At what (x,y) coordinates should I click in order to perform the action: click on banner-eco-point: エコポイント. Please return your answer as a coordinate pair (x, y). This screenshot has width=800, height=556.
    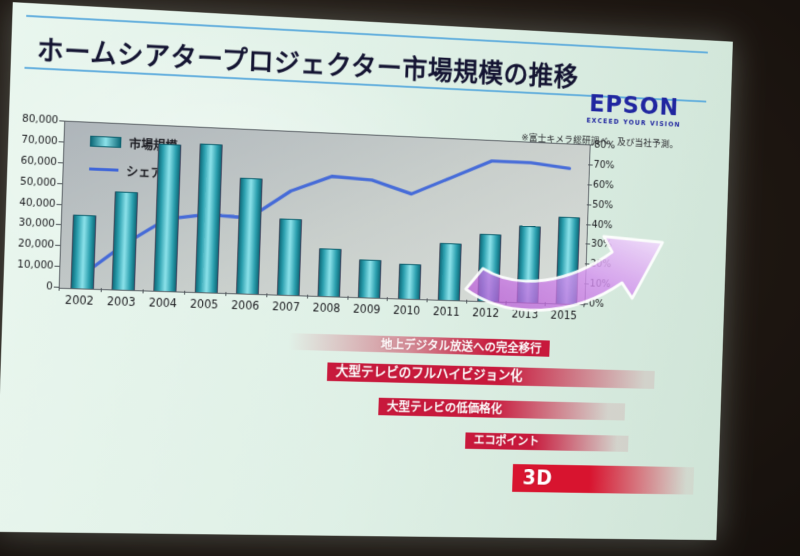
    Looking at the image, I should click on (547, 442).